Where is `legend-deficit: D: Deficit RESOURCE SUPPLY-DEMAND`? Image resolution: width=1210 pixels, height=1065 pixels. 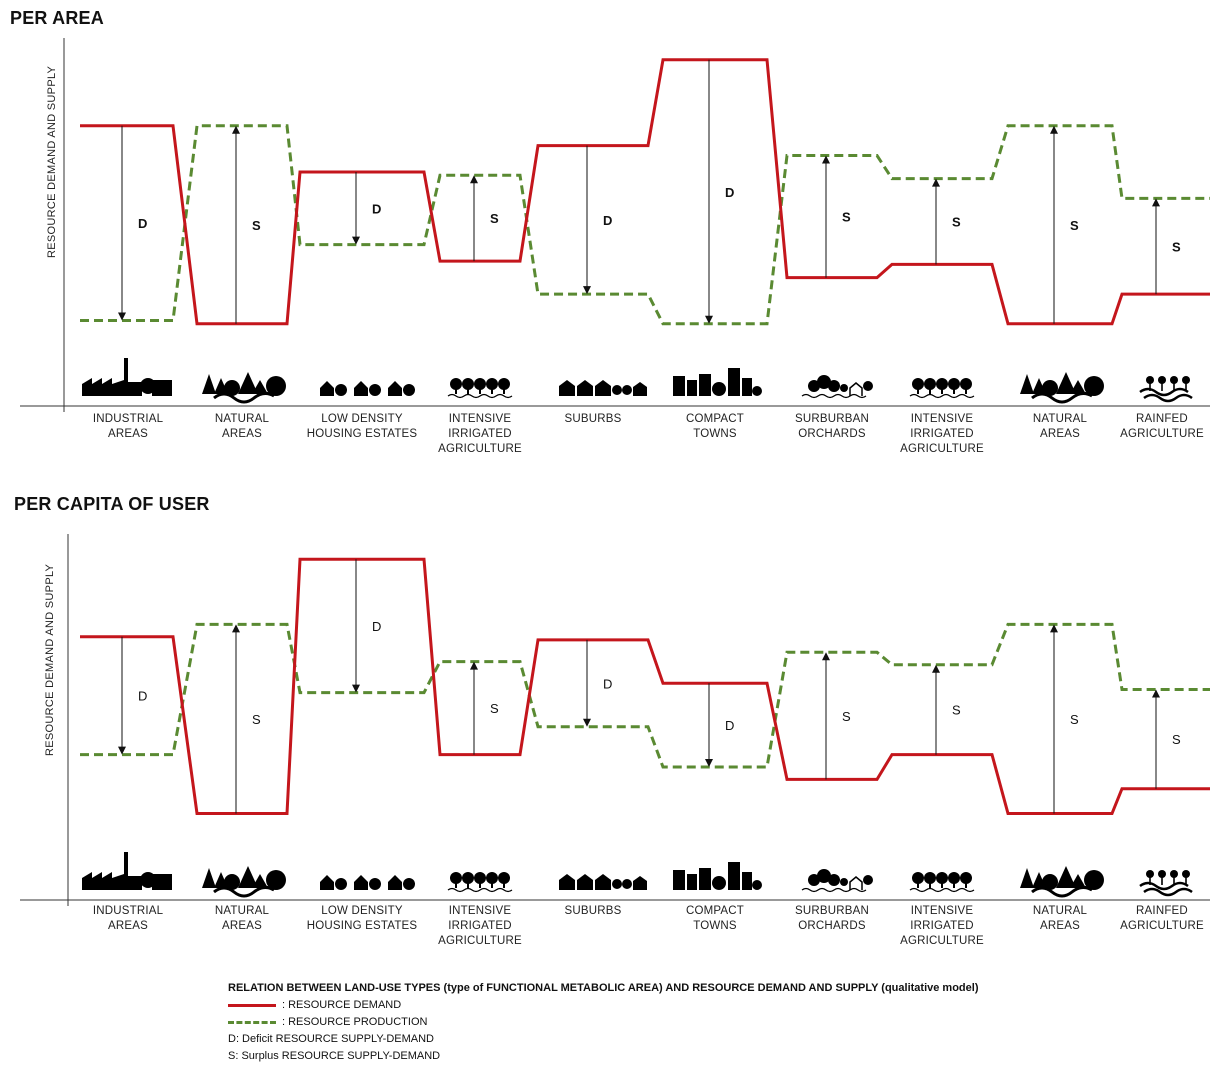 legend-deficit: D: Deficit RESOURCE SUPPLY-DEMAND is located at coordinates (331, 1039).